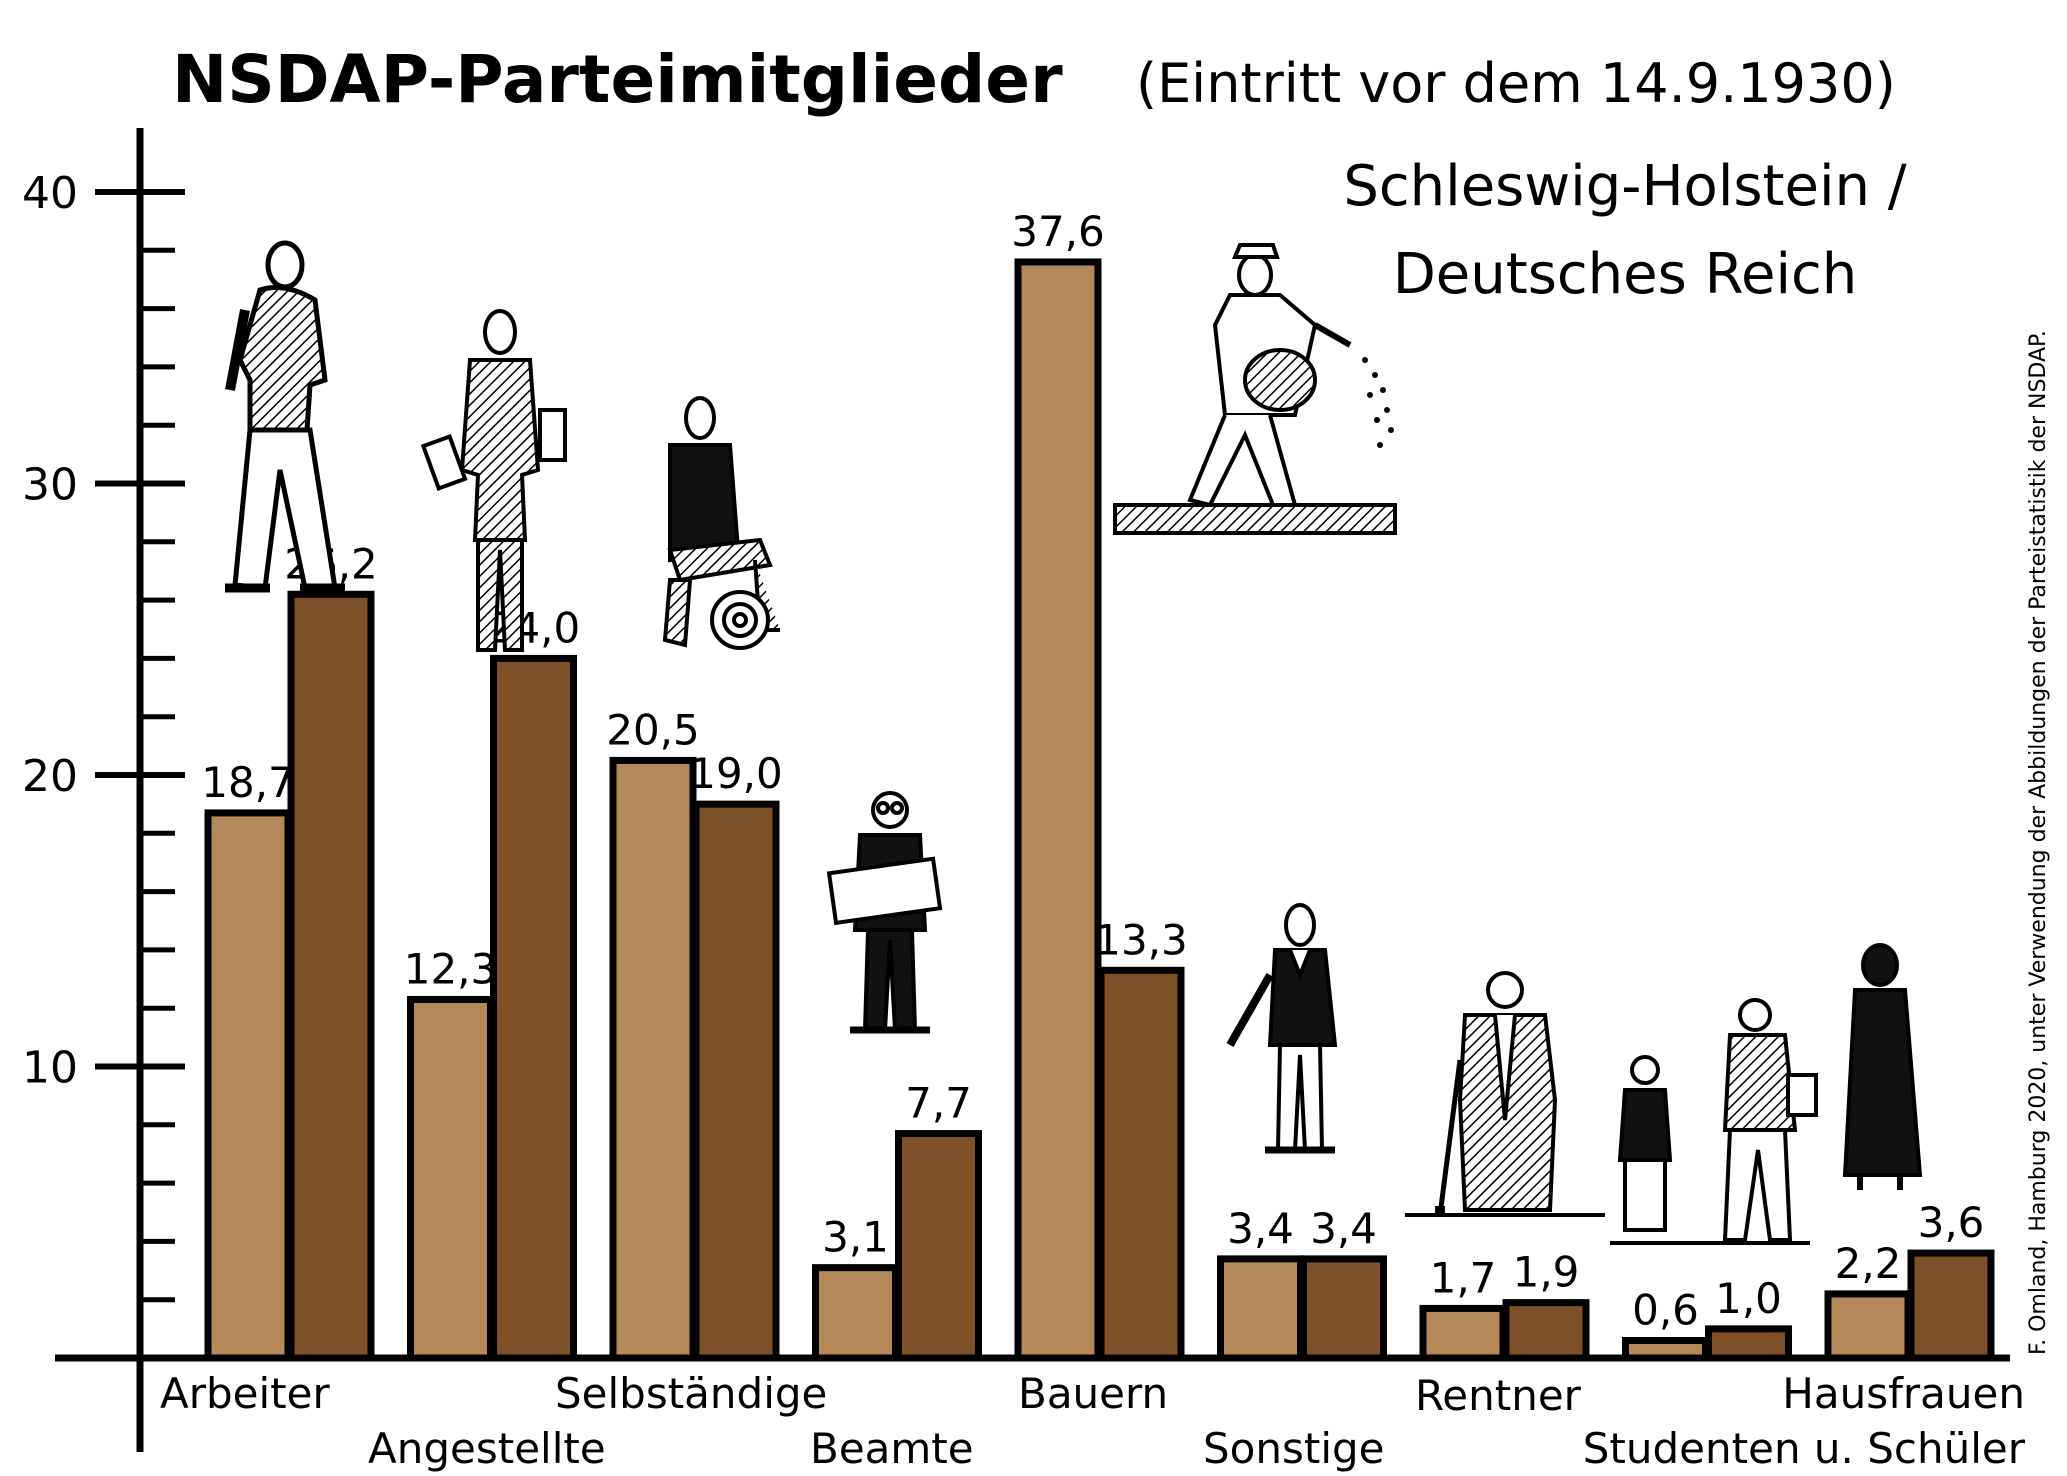 The width and height of the screenshot is (2067, 1476). Describe the element at coordinates (50, 485) in the screenshot. I see `y-tick-label: 30` at that location.